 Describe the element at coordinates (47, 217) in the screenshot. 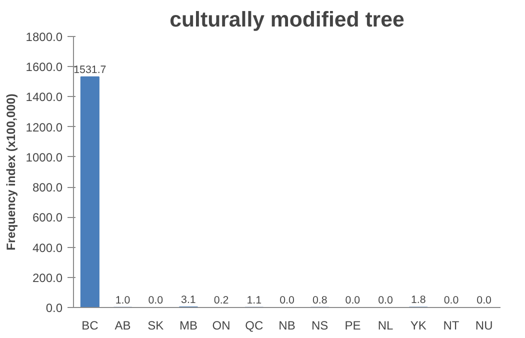

I see `y-tick-label: 600.0` at that location.